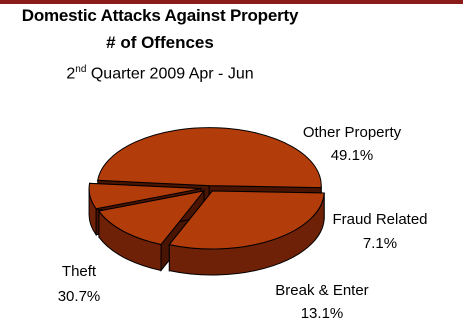 Image resolution: width=463 pixels, height=322 pixels. What do you see at coordinates (322, 313) in the screenshot?
I see `slice-value-break-enter: 13.1%` at bounding box center [322, 313].